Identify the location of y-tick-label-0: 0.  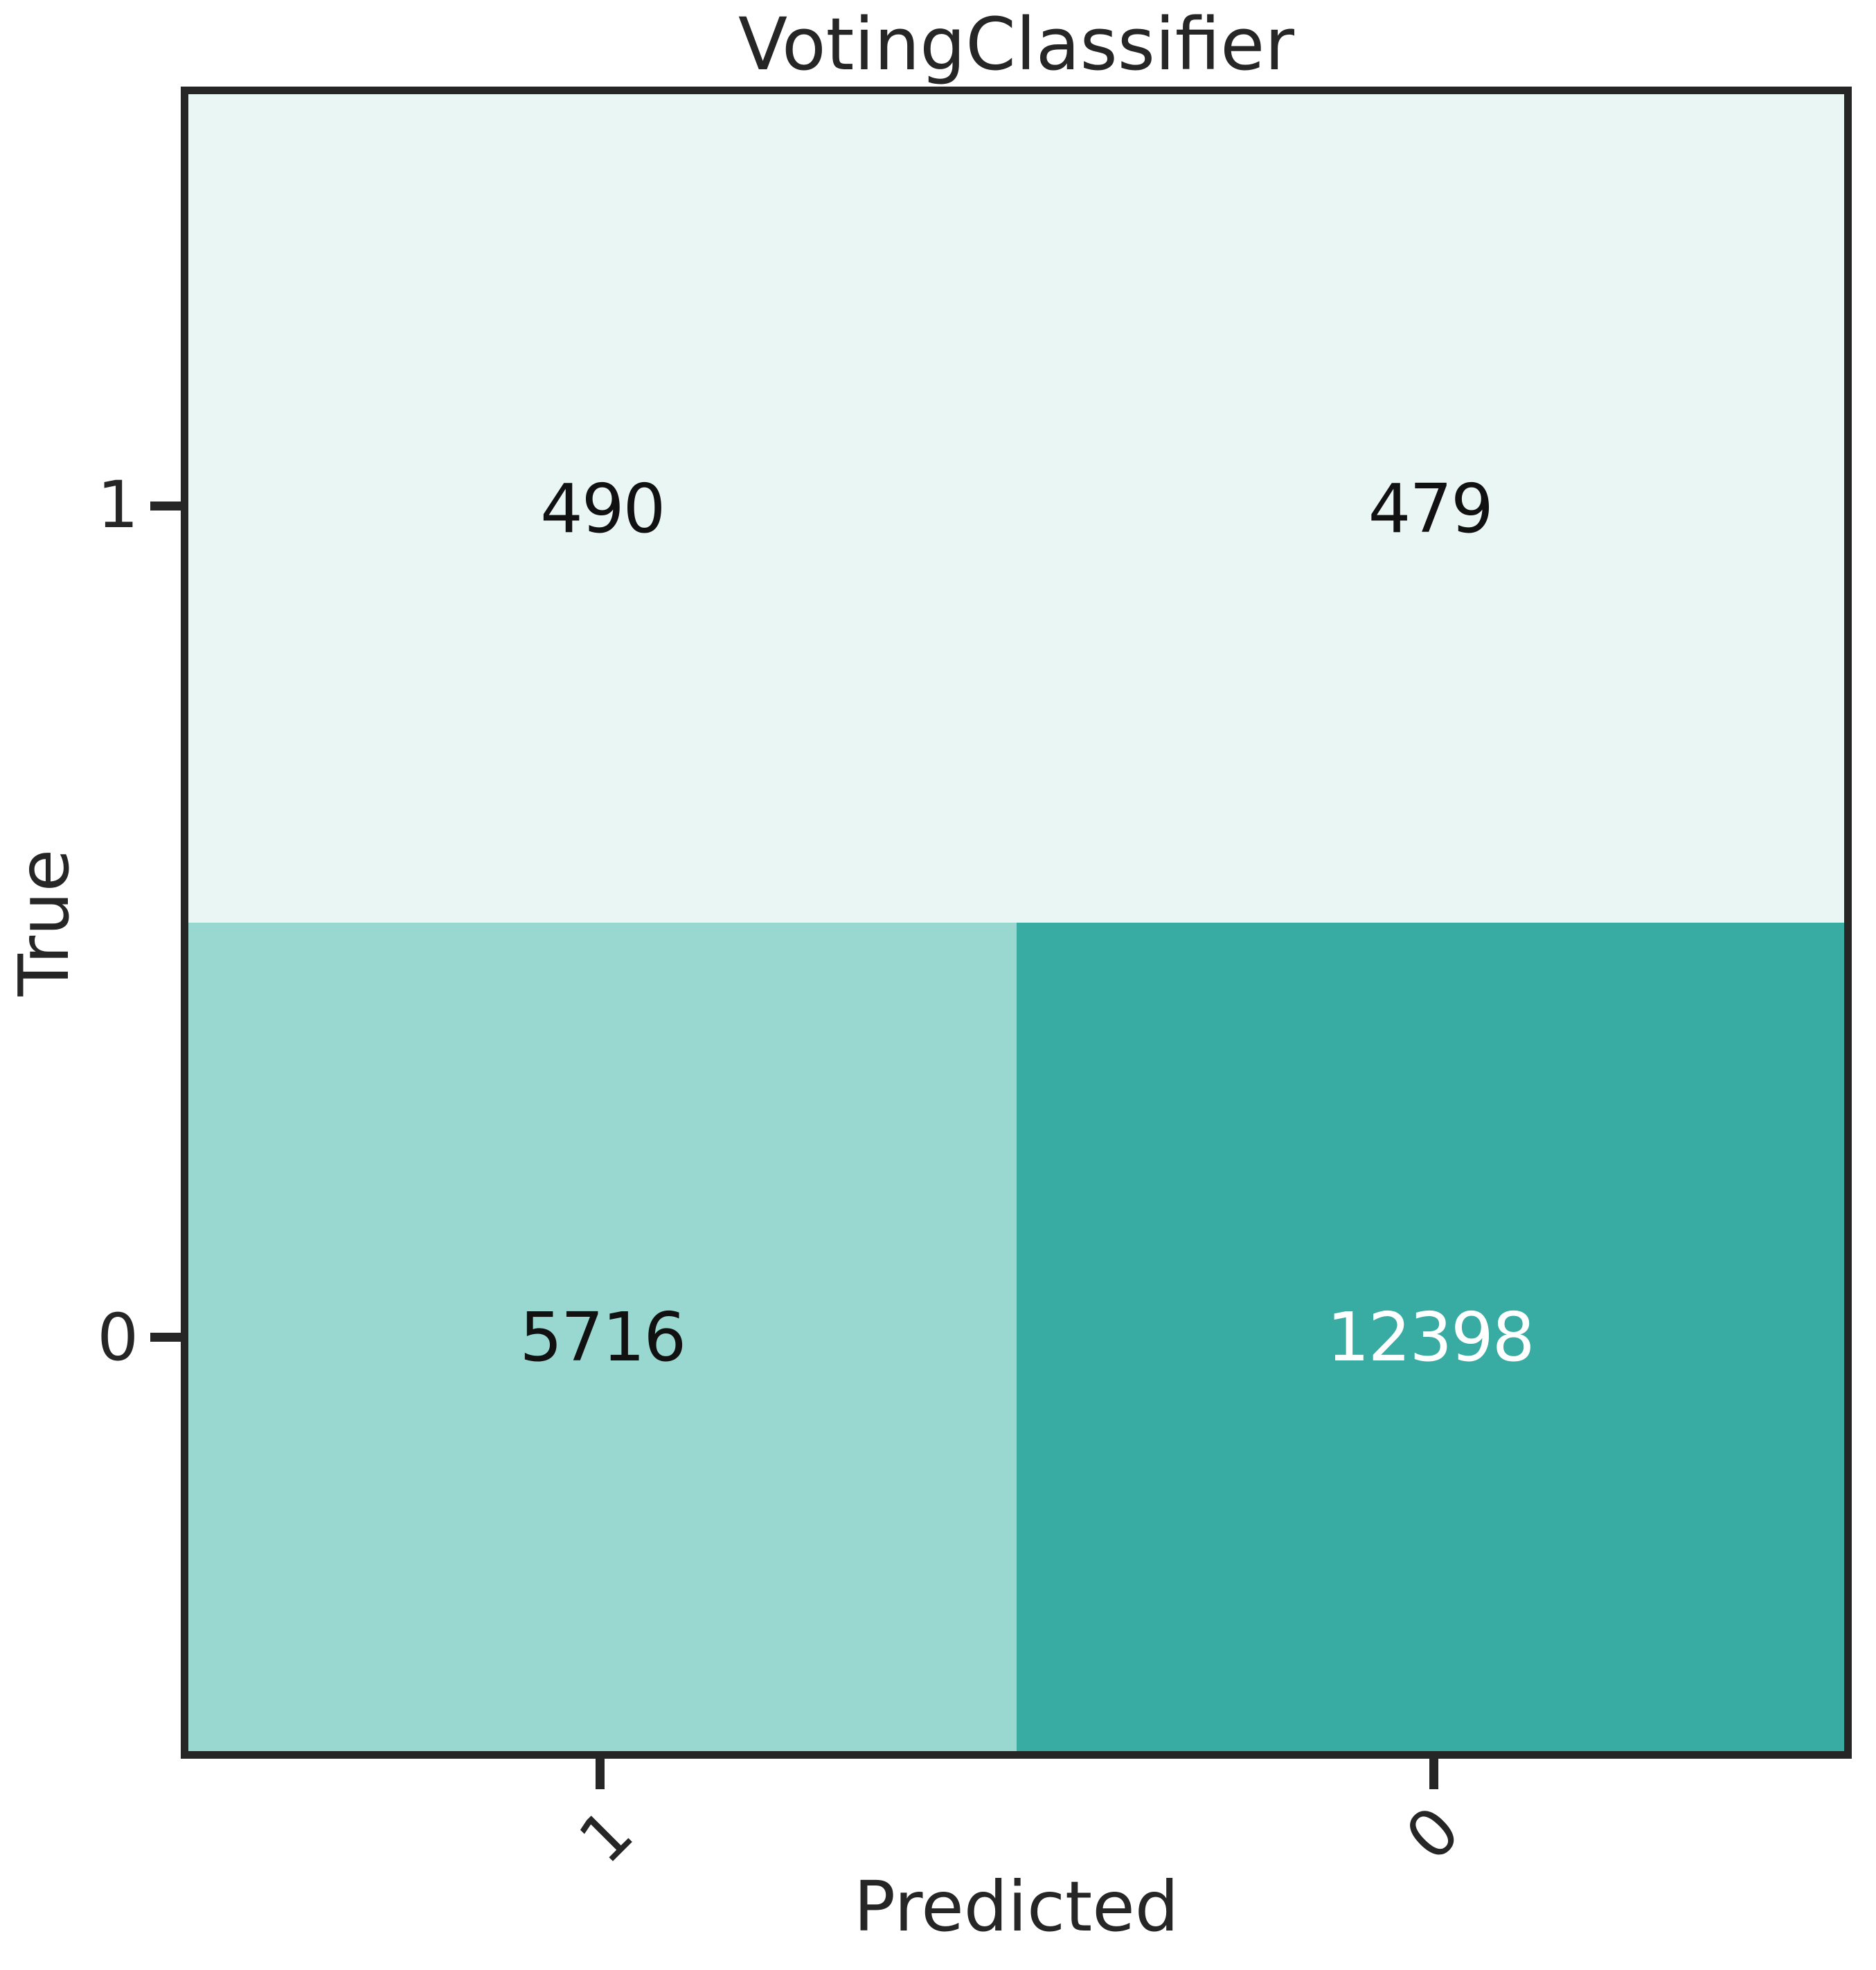
(118, 1338).